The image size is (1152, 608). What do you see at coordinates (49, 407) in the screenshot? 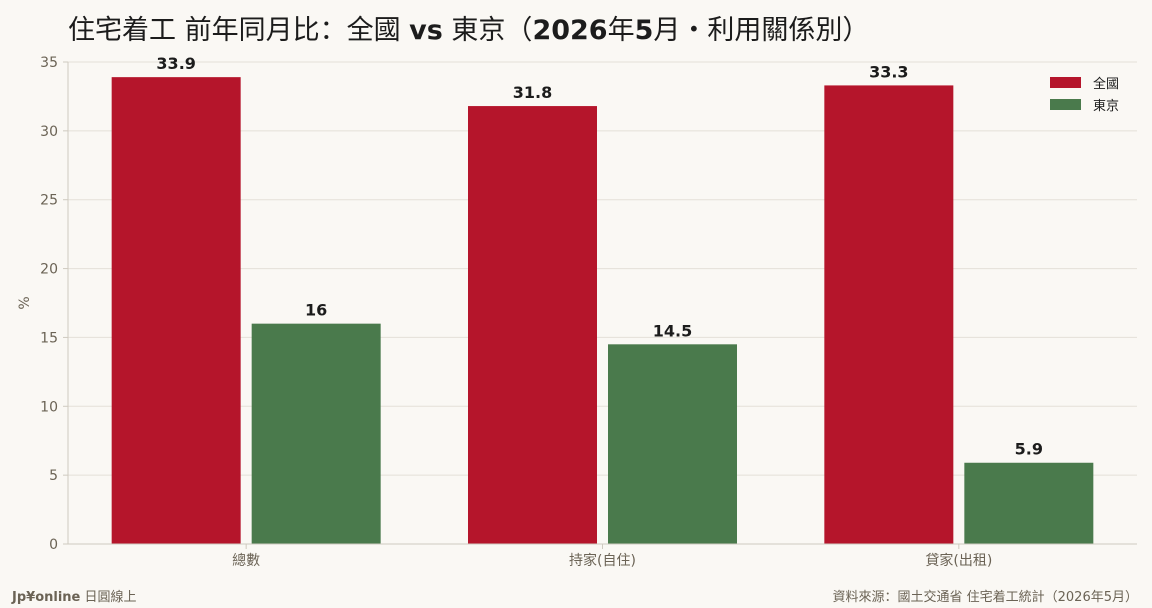
I see `y-tick-label: 10` at bounding box center [49, 407].